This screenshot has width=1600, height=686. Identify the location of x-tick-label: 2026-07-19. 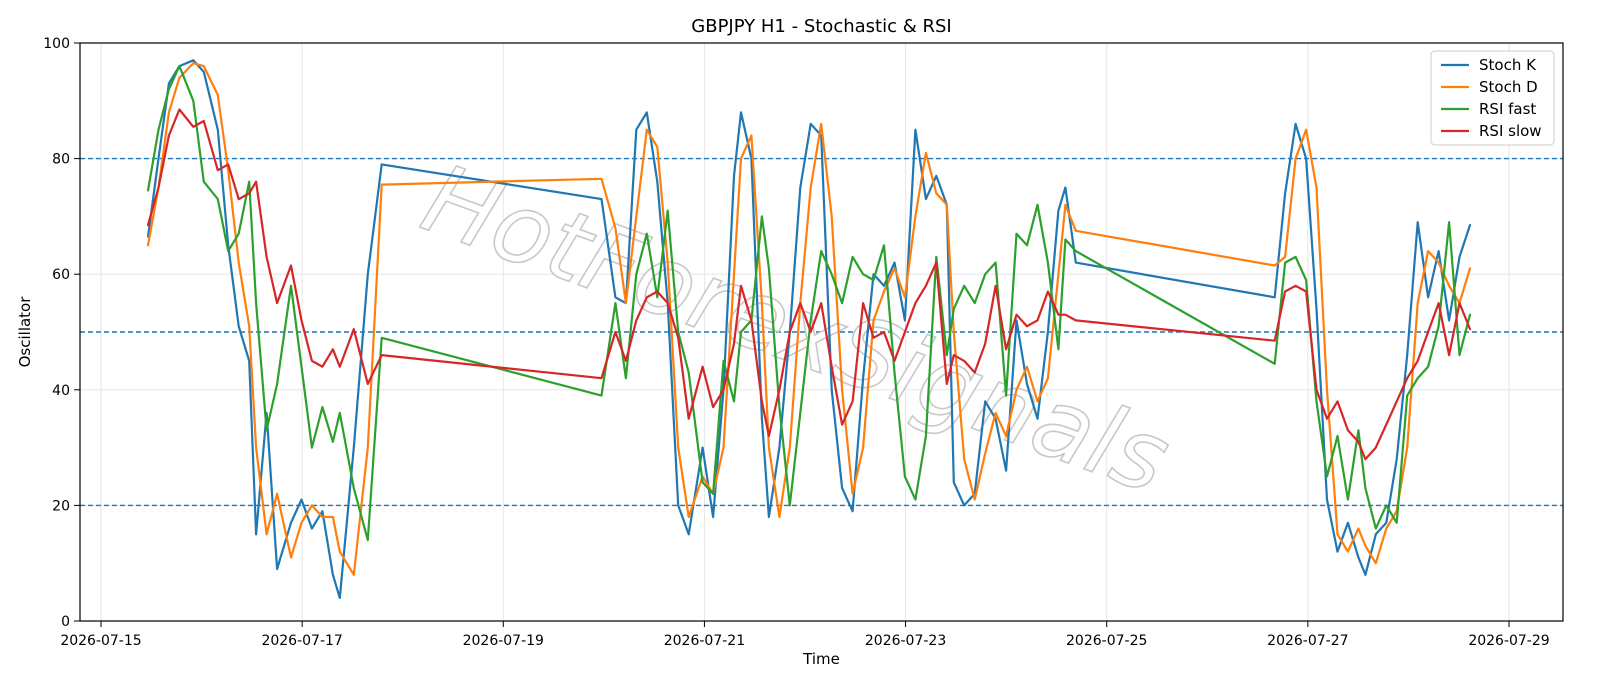
(503, 641).